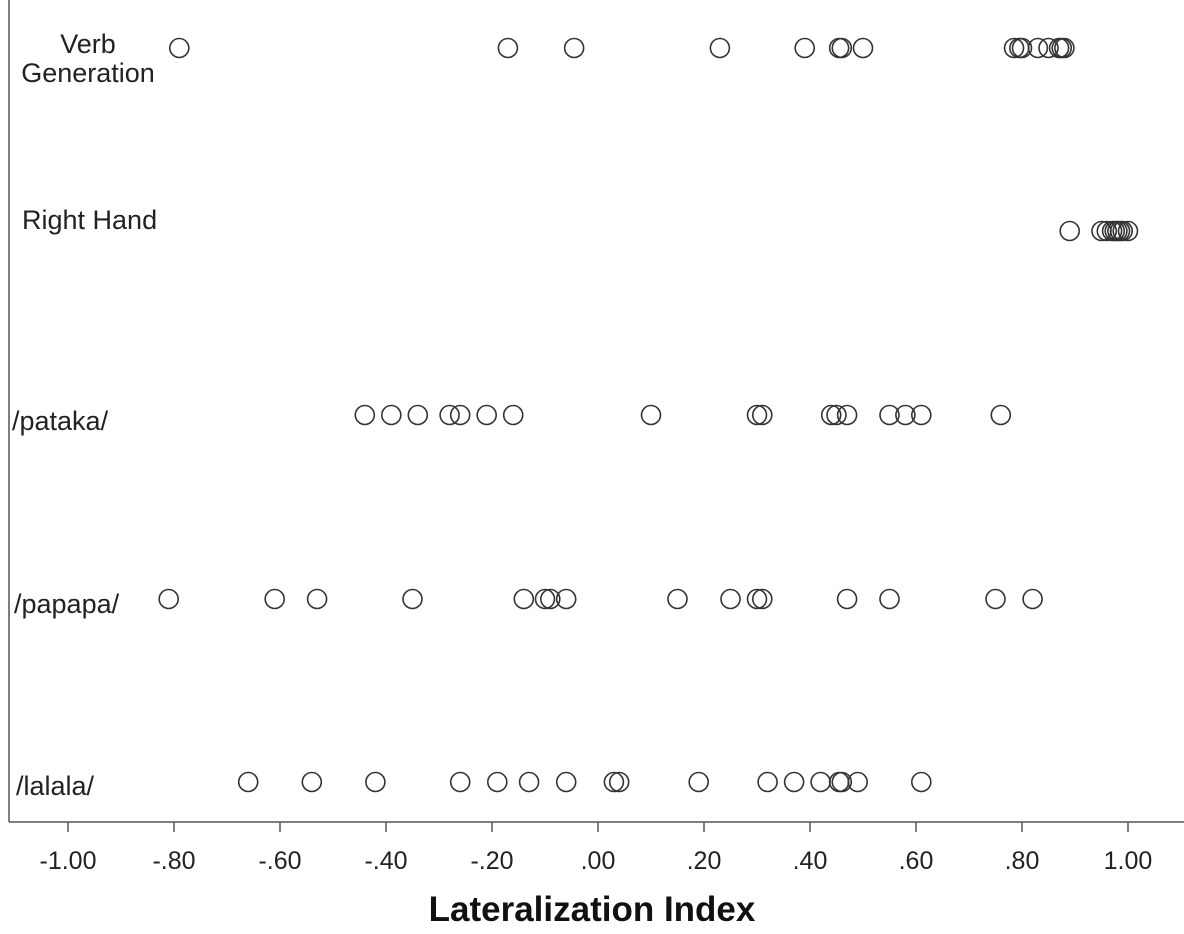 This screenshot has height=934, width=1184. What do you see at coordinates (385, 861) in the screenshot?
I see `x-tick-label: -.40` at bounding box center [385, 861].